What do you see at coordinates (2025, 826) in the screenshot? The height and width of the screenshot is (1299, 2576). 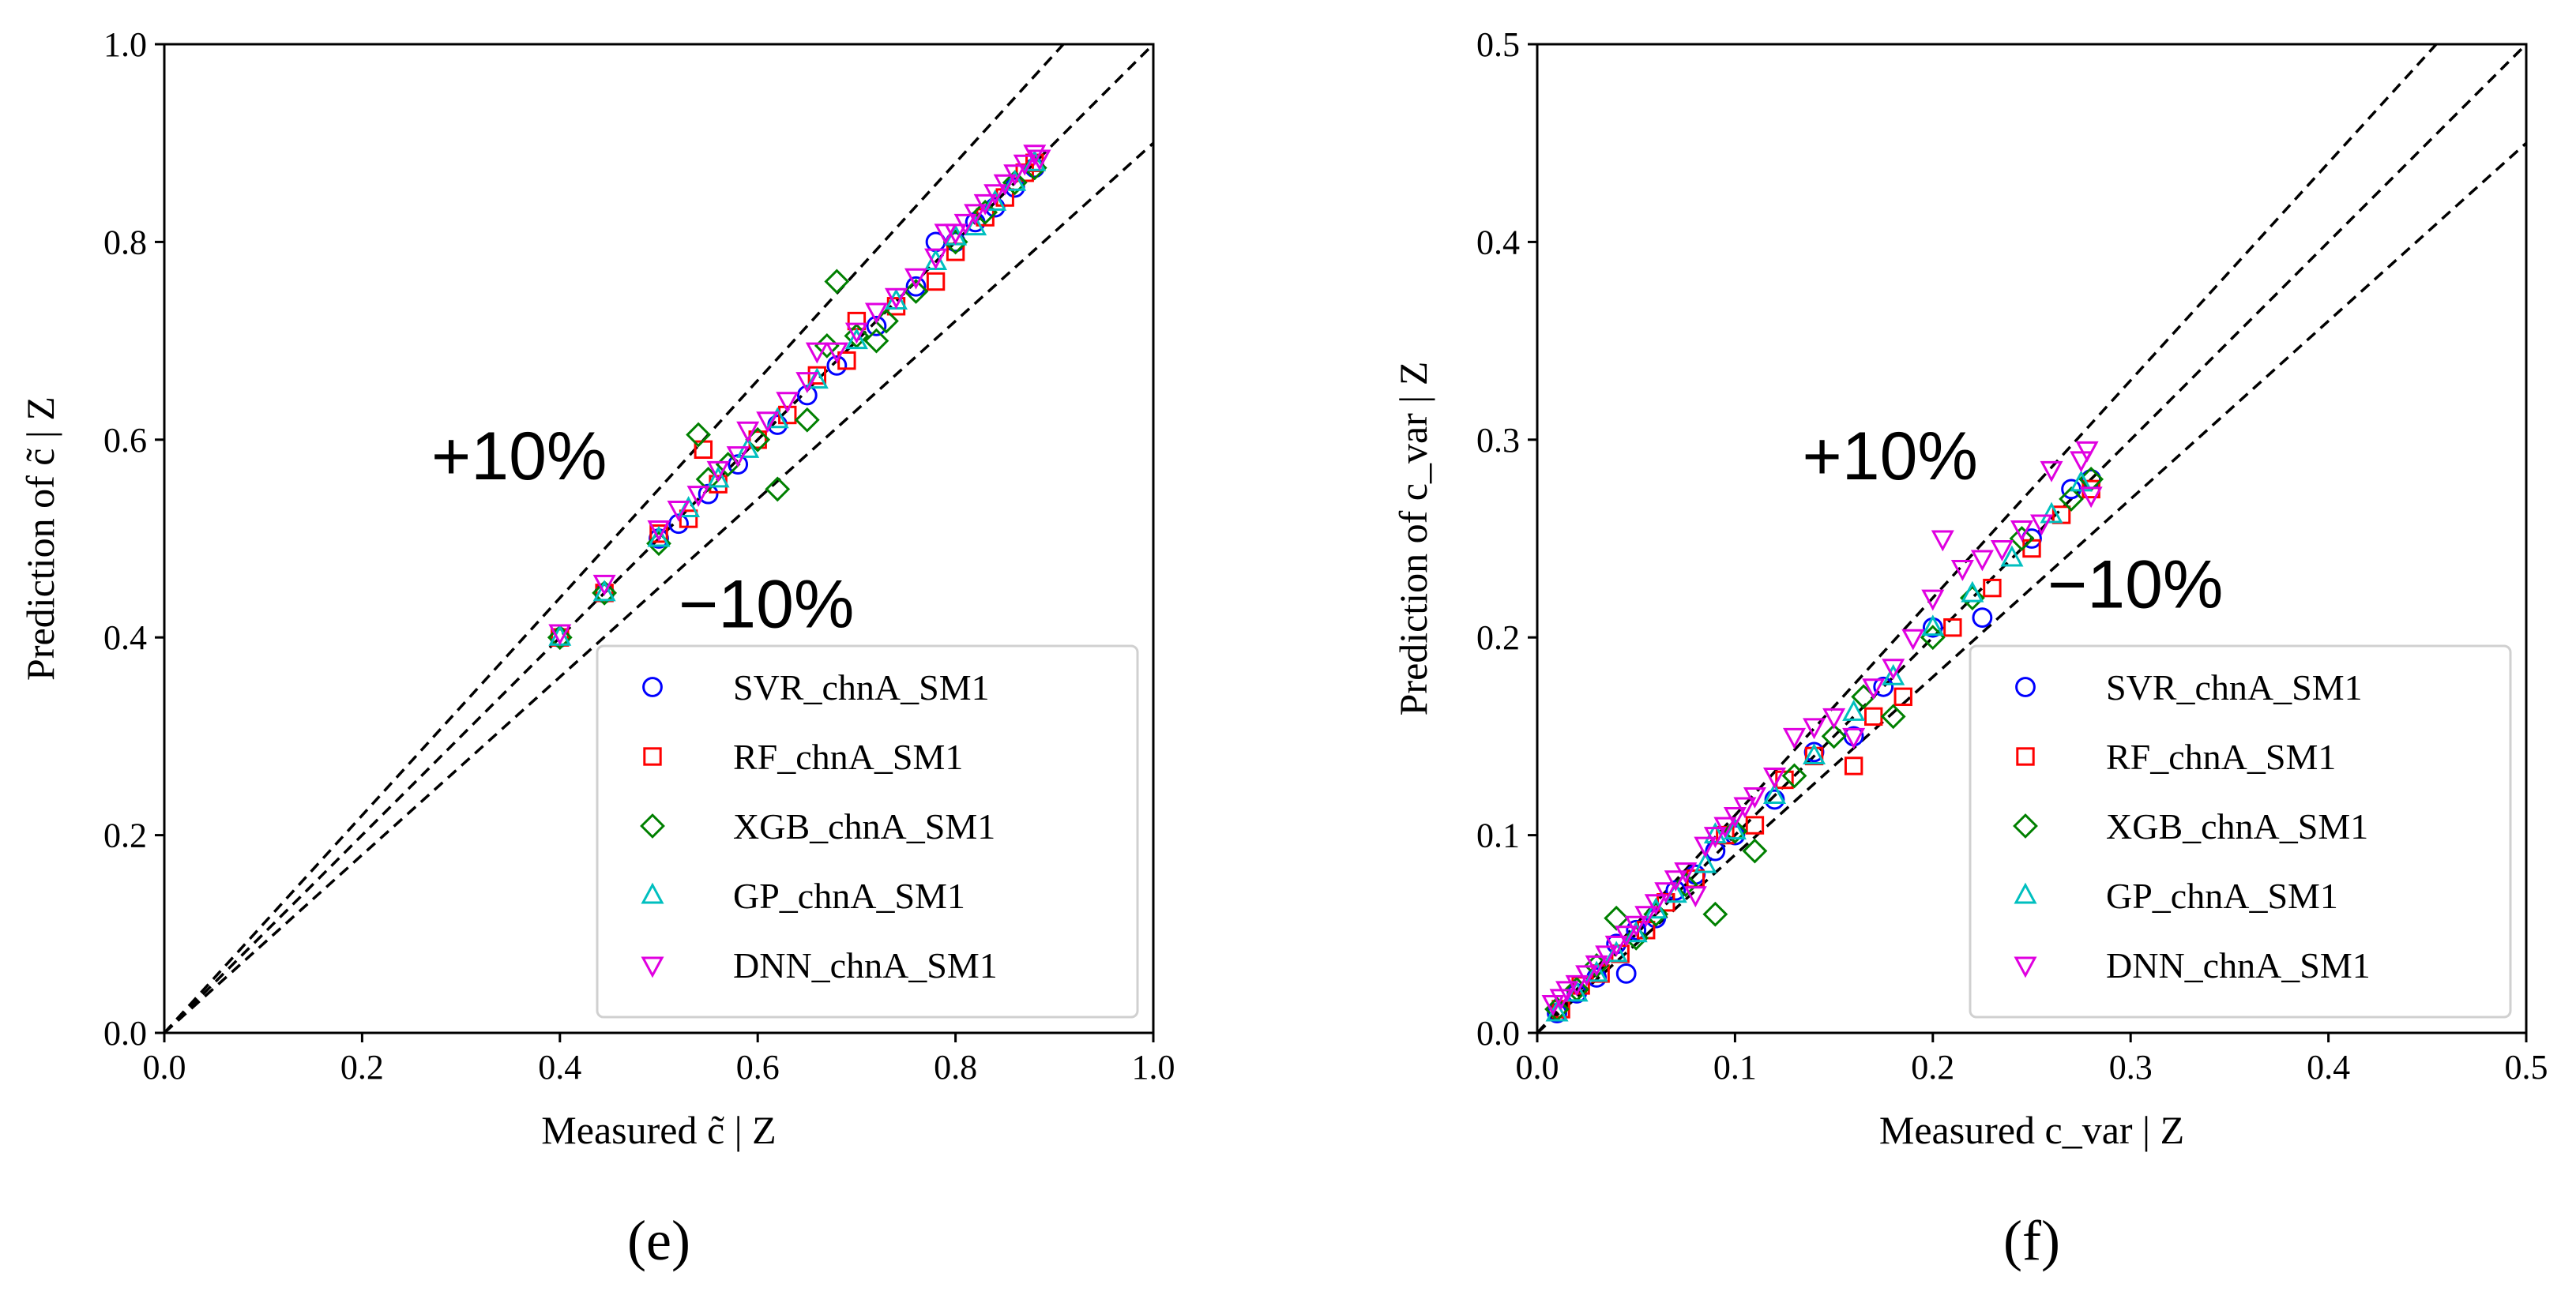 I see `legend-marker-xgb` at bounding box center [2025, 826].